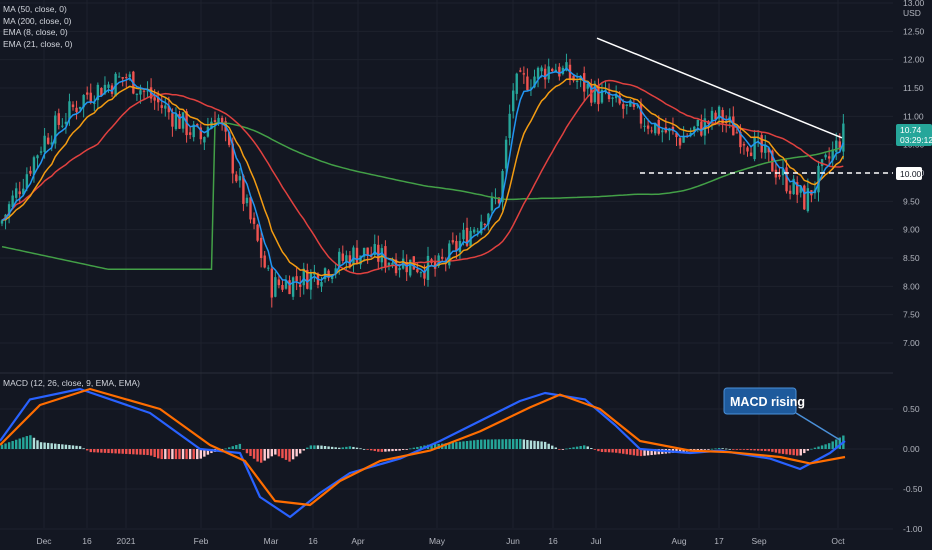  I want to click on legend-macd: MACD (12, 26, close, 9, EMA, EMA), so click(71, 383).